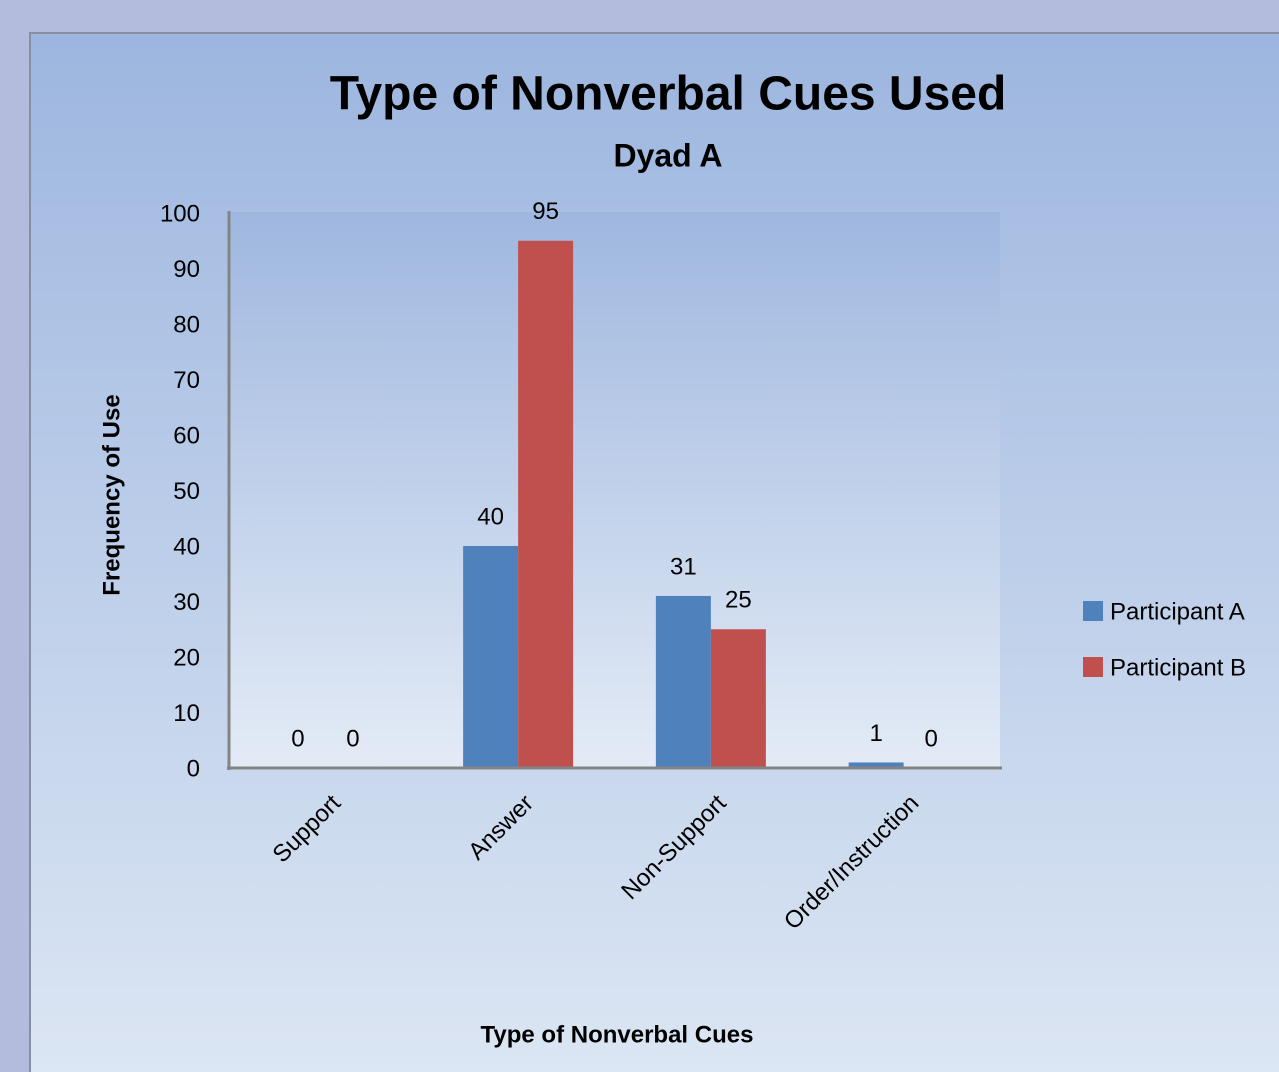 The width and height of the screenshot is (1279, 1072). Describe the element at coordinates (193, 768) in the screenshot. I see `y-tick-label: 0` at that location.